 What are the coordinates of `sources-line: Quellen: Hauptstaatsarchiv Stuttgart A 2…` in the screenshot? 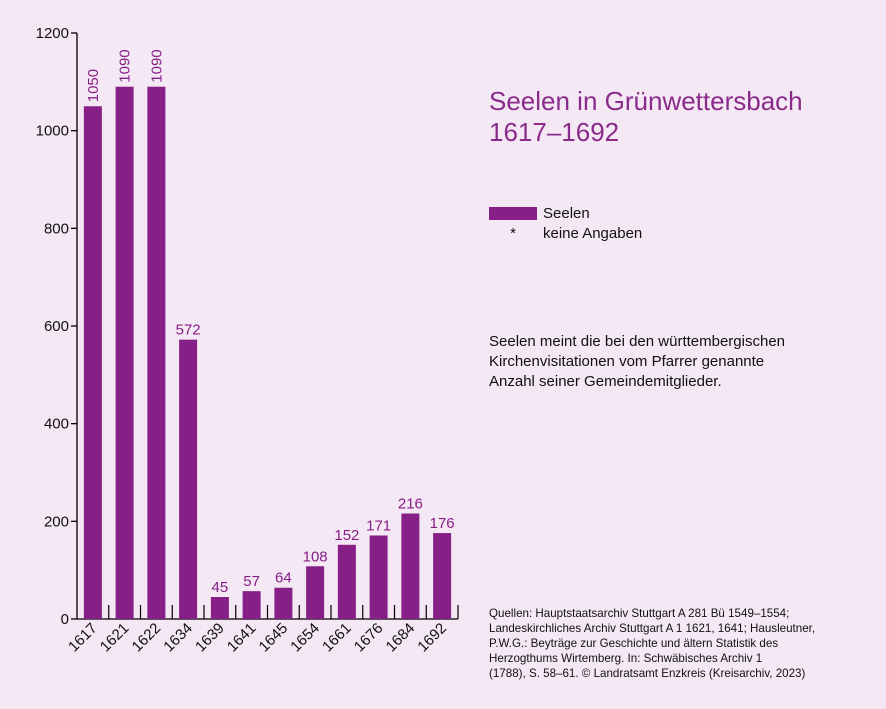 It's located at (639, 613).